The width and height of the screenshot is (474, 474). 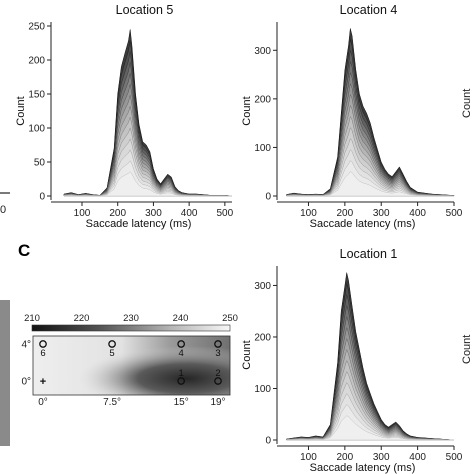 I want to click on y-tick-label: 50, so click(x=40, y=163).